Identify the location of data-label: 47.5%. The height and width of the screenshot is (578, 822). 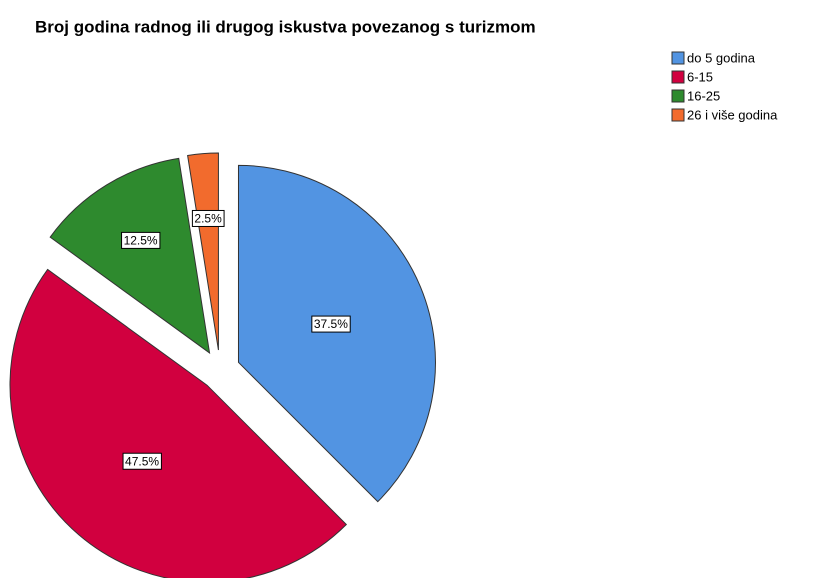
(142, 461).